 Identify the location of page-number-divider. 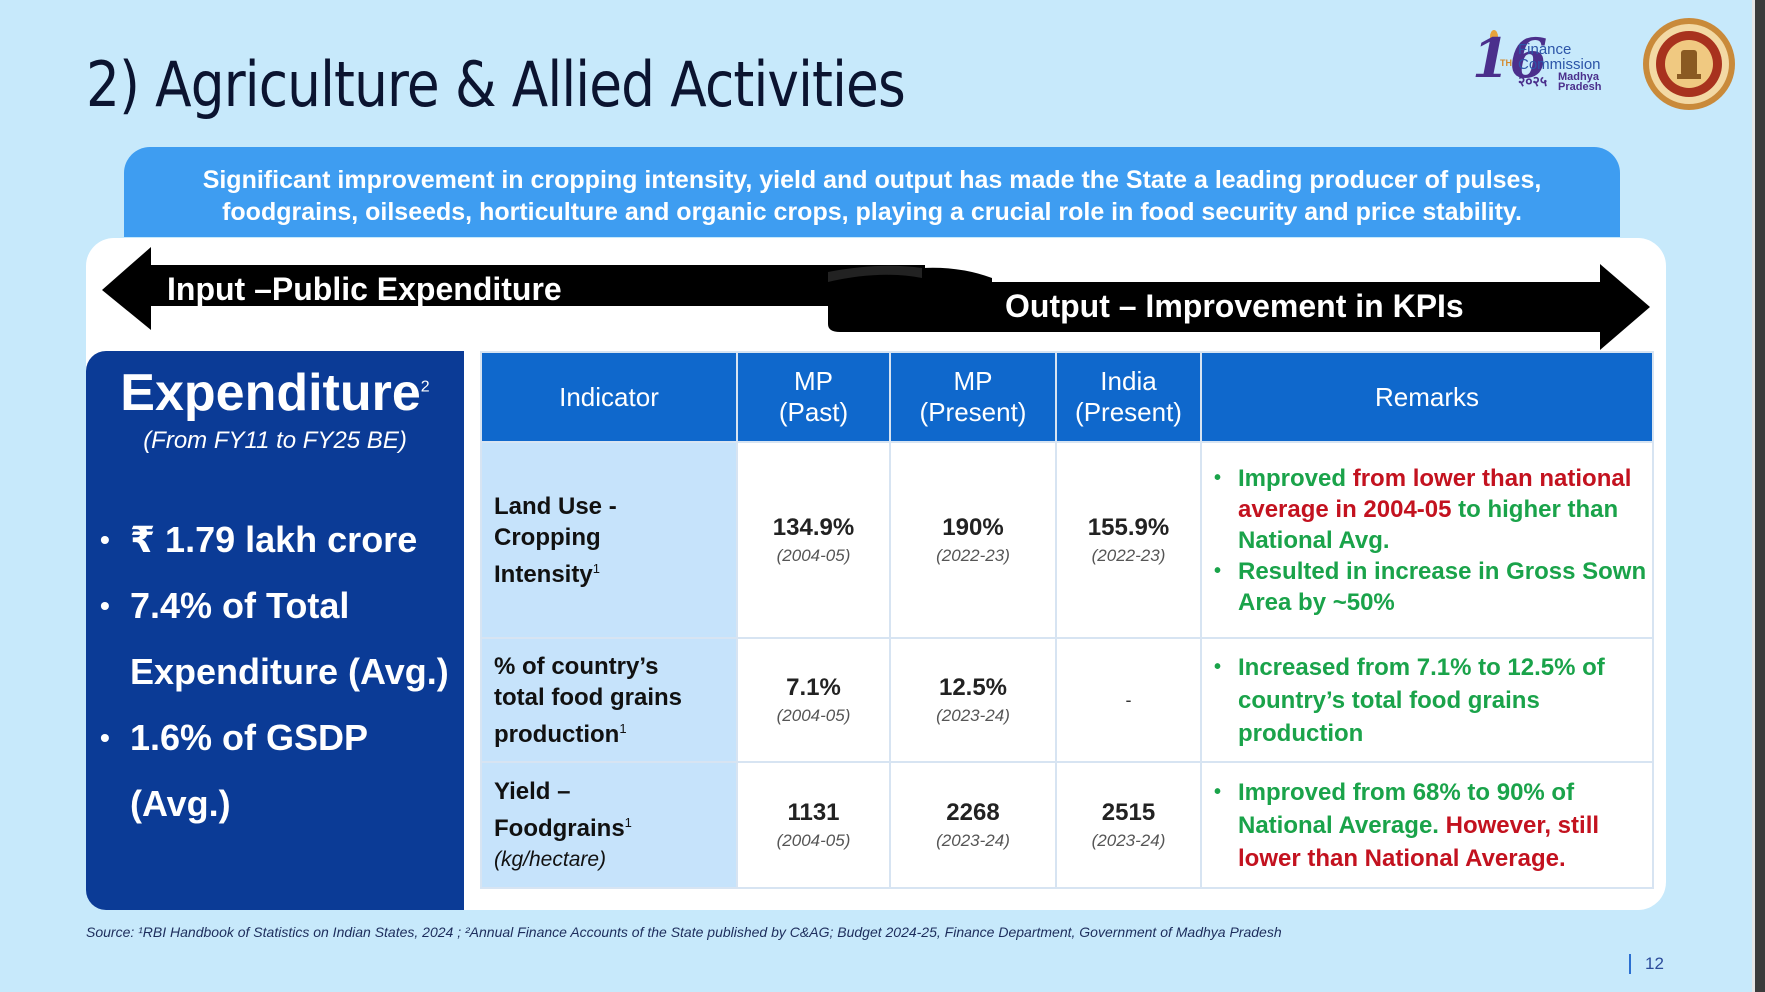
(1630, 964).